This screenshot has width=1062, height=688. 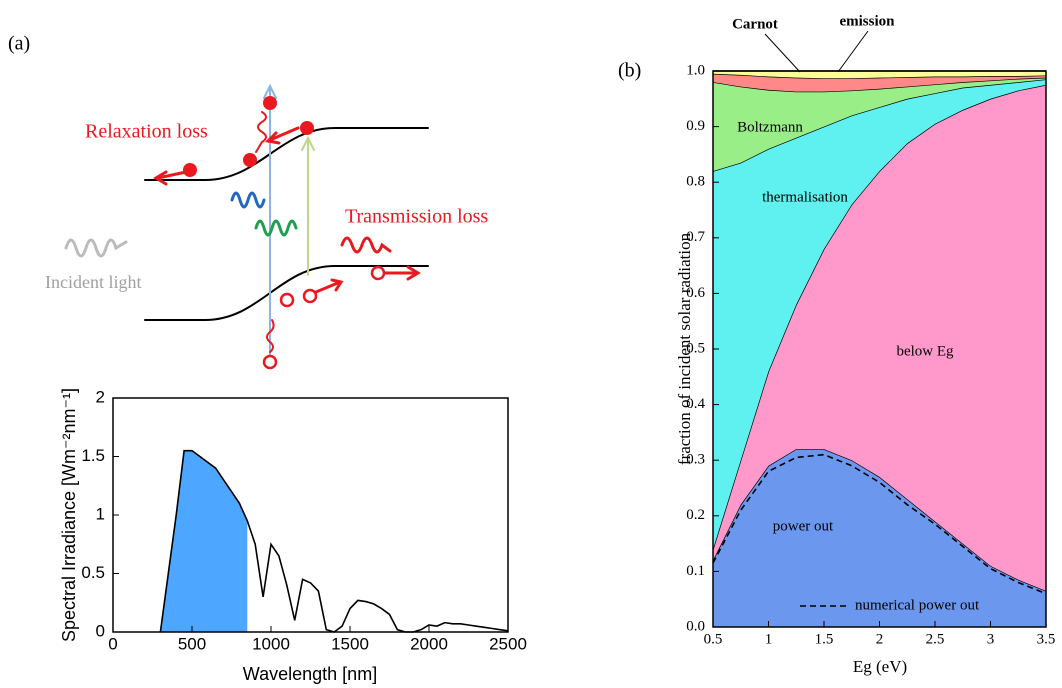 I want to click on y-tick-label: 0.6, so click(x=695, y=293).